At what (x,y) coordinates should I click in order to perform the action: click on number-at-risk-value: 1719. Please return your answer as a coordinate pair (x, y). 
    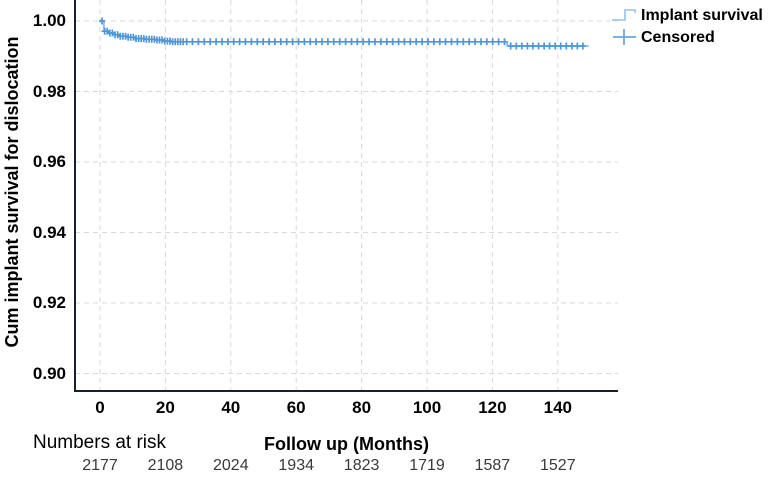
    Looking at the image, I should click on (427, 465).